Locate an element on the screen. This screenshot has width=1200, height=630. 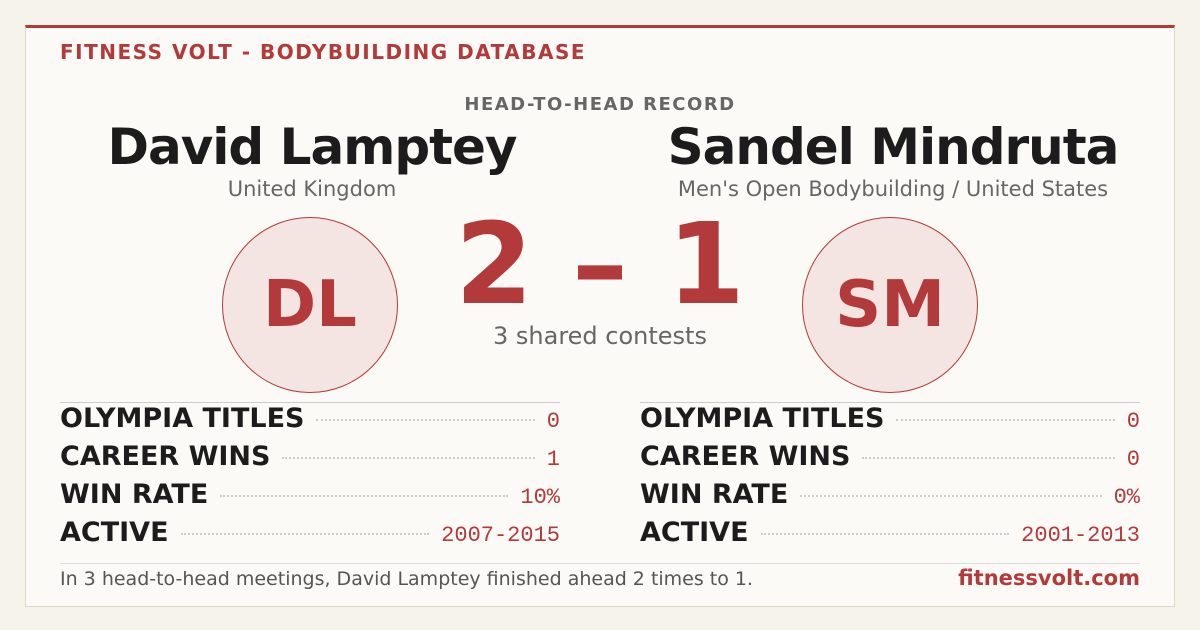
right-subtitle: Men's Open Bodybuilding / United States is located at coordinates (893, 189).